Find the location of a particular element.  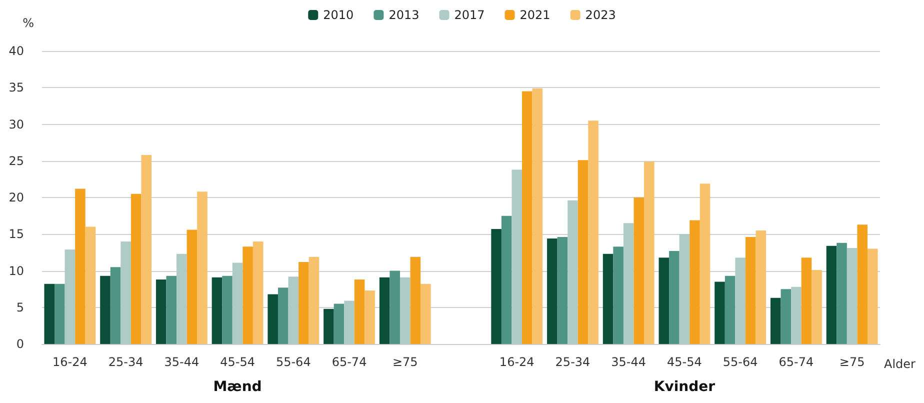

y-tick-label: 40 is located at coordinates (16, 51).